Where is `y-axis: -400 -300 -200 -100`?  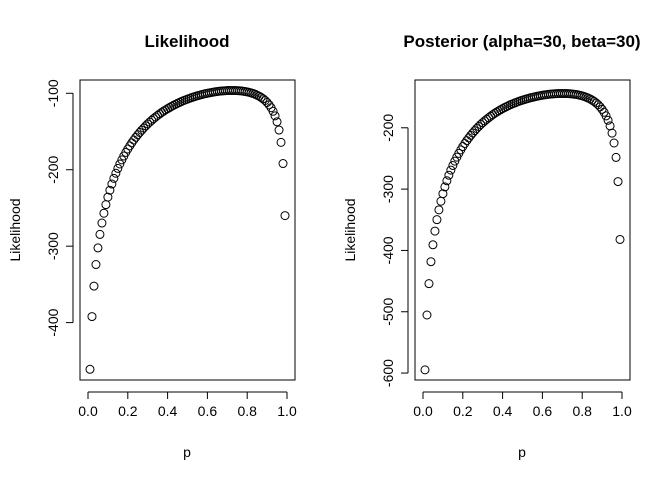 y-axis: -400 -300 -200 -100 is located at coordinates (59, 208).